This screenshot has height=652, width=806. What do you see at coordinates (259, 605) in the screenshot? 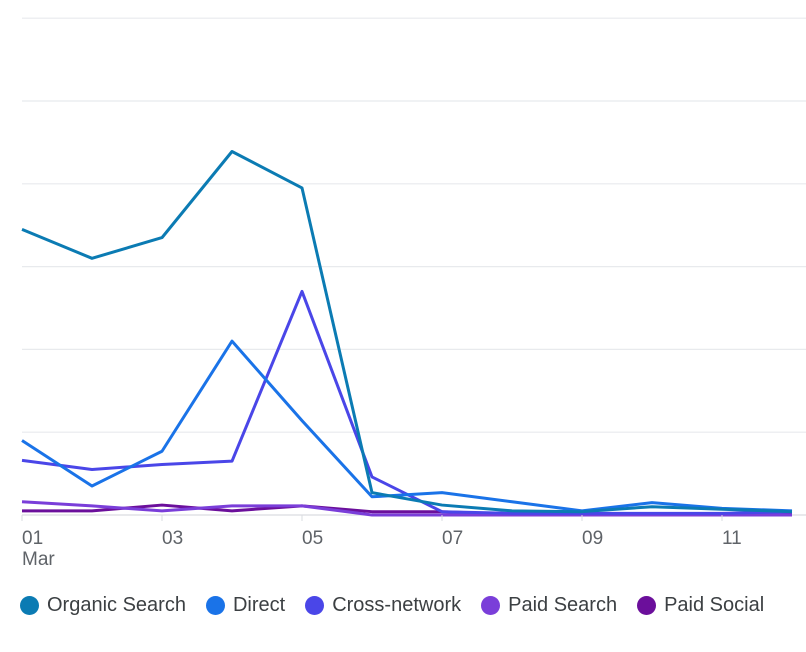
I see `legend-label: Direct` at bounding box center [259, 605].